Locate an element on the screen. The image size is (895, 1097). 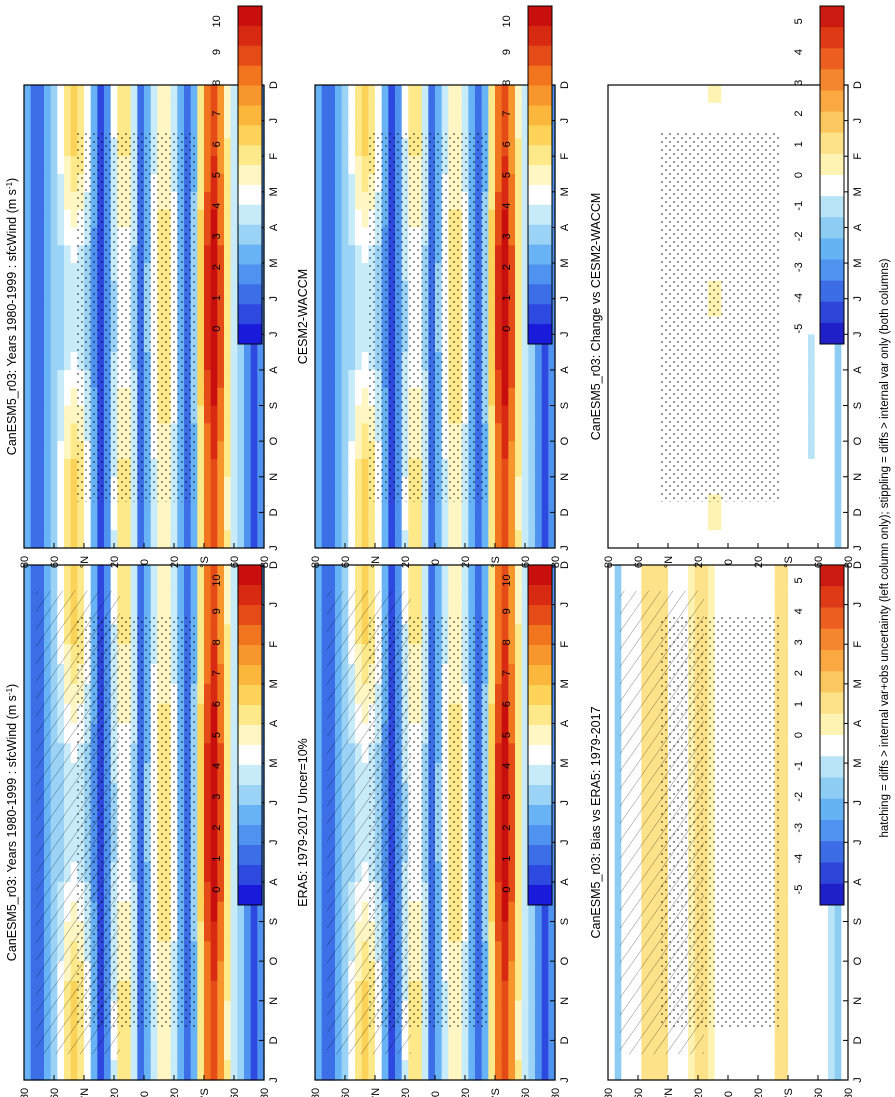
colorbar-frame is located at coordinates (250, 175).